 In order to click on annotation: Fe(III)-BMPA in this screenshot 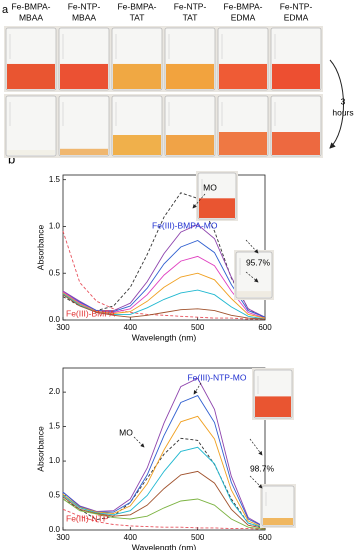, I will do `click(90, 313)`.